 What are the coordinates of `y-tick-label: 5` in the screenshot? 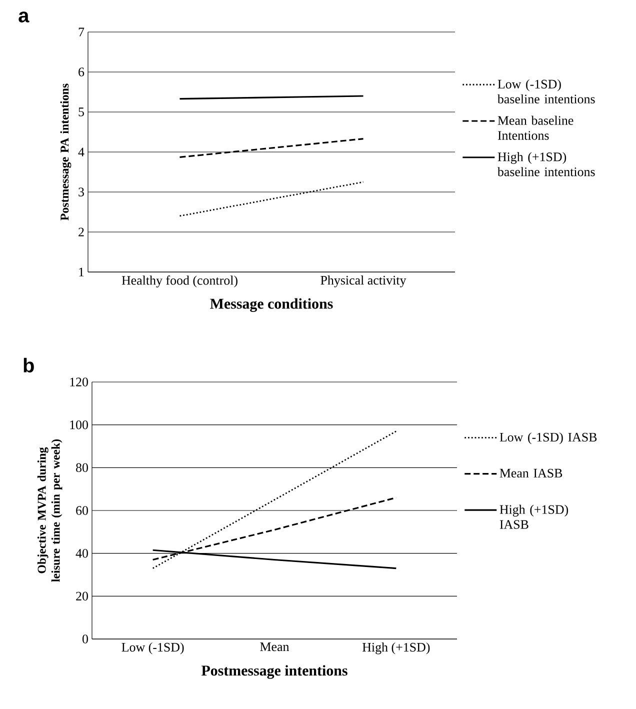 It's located at (81, 112).